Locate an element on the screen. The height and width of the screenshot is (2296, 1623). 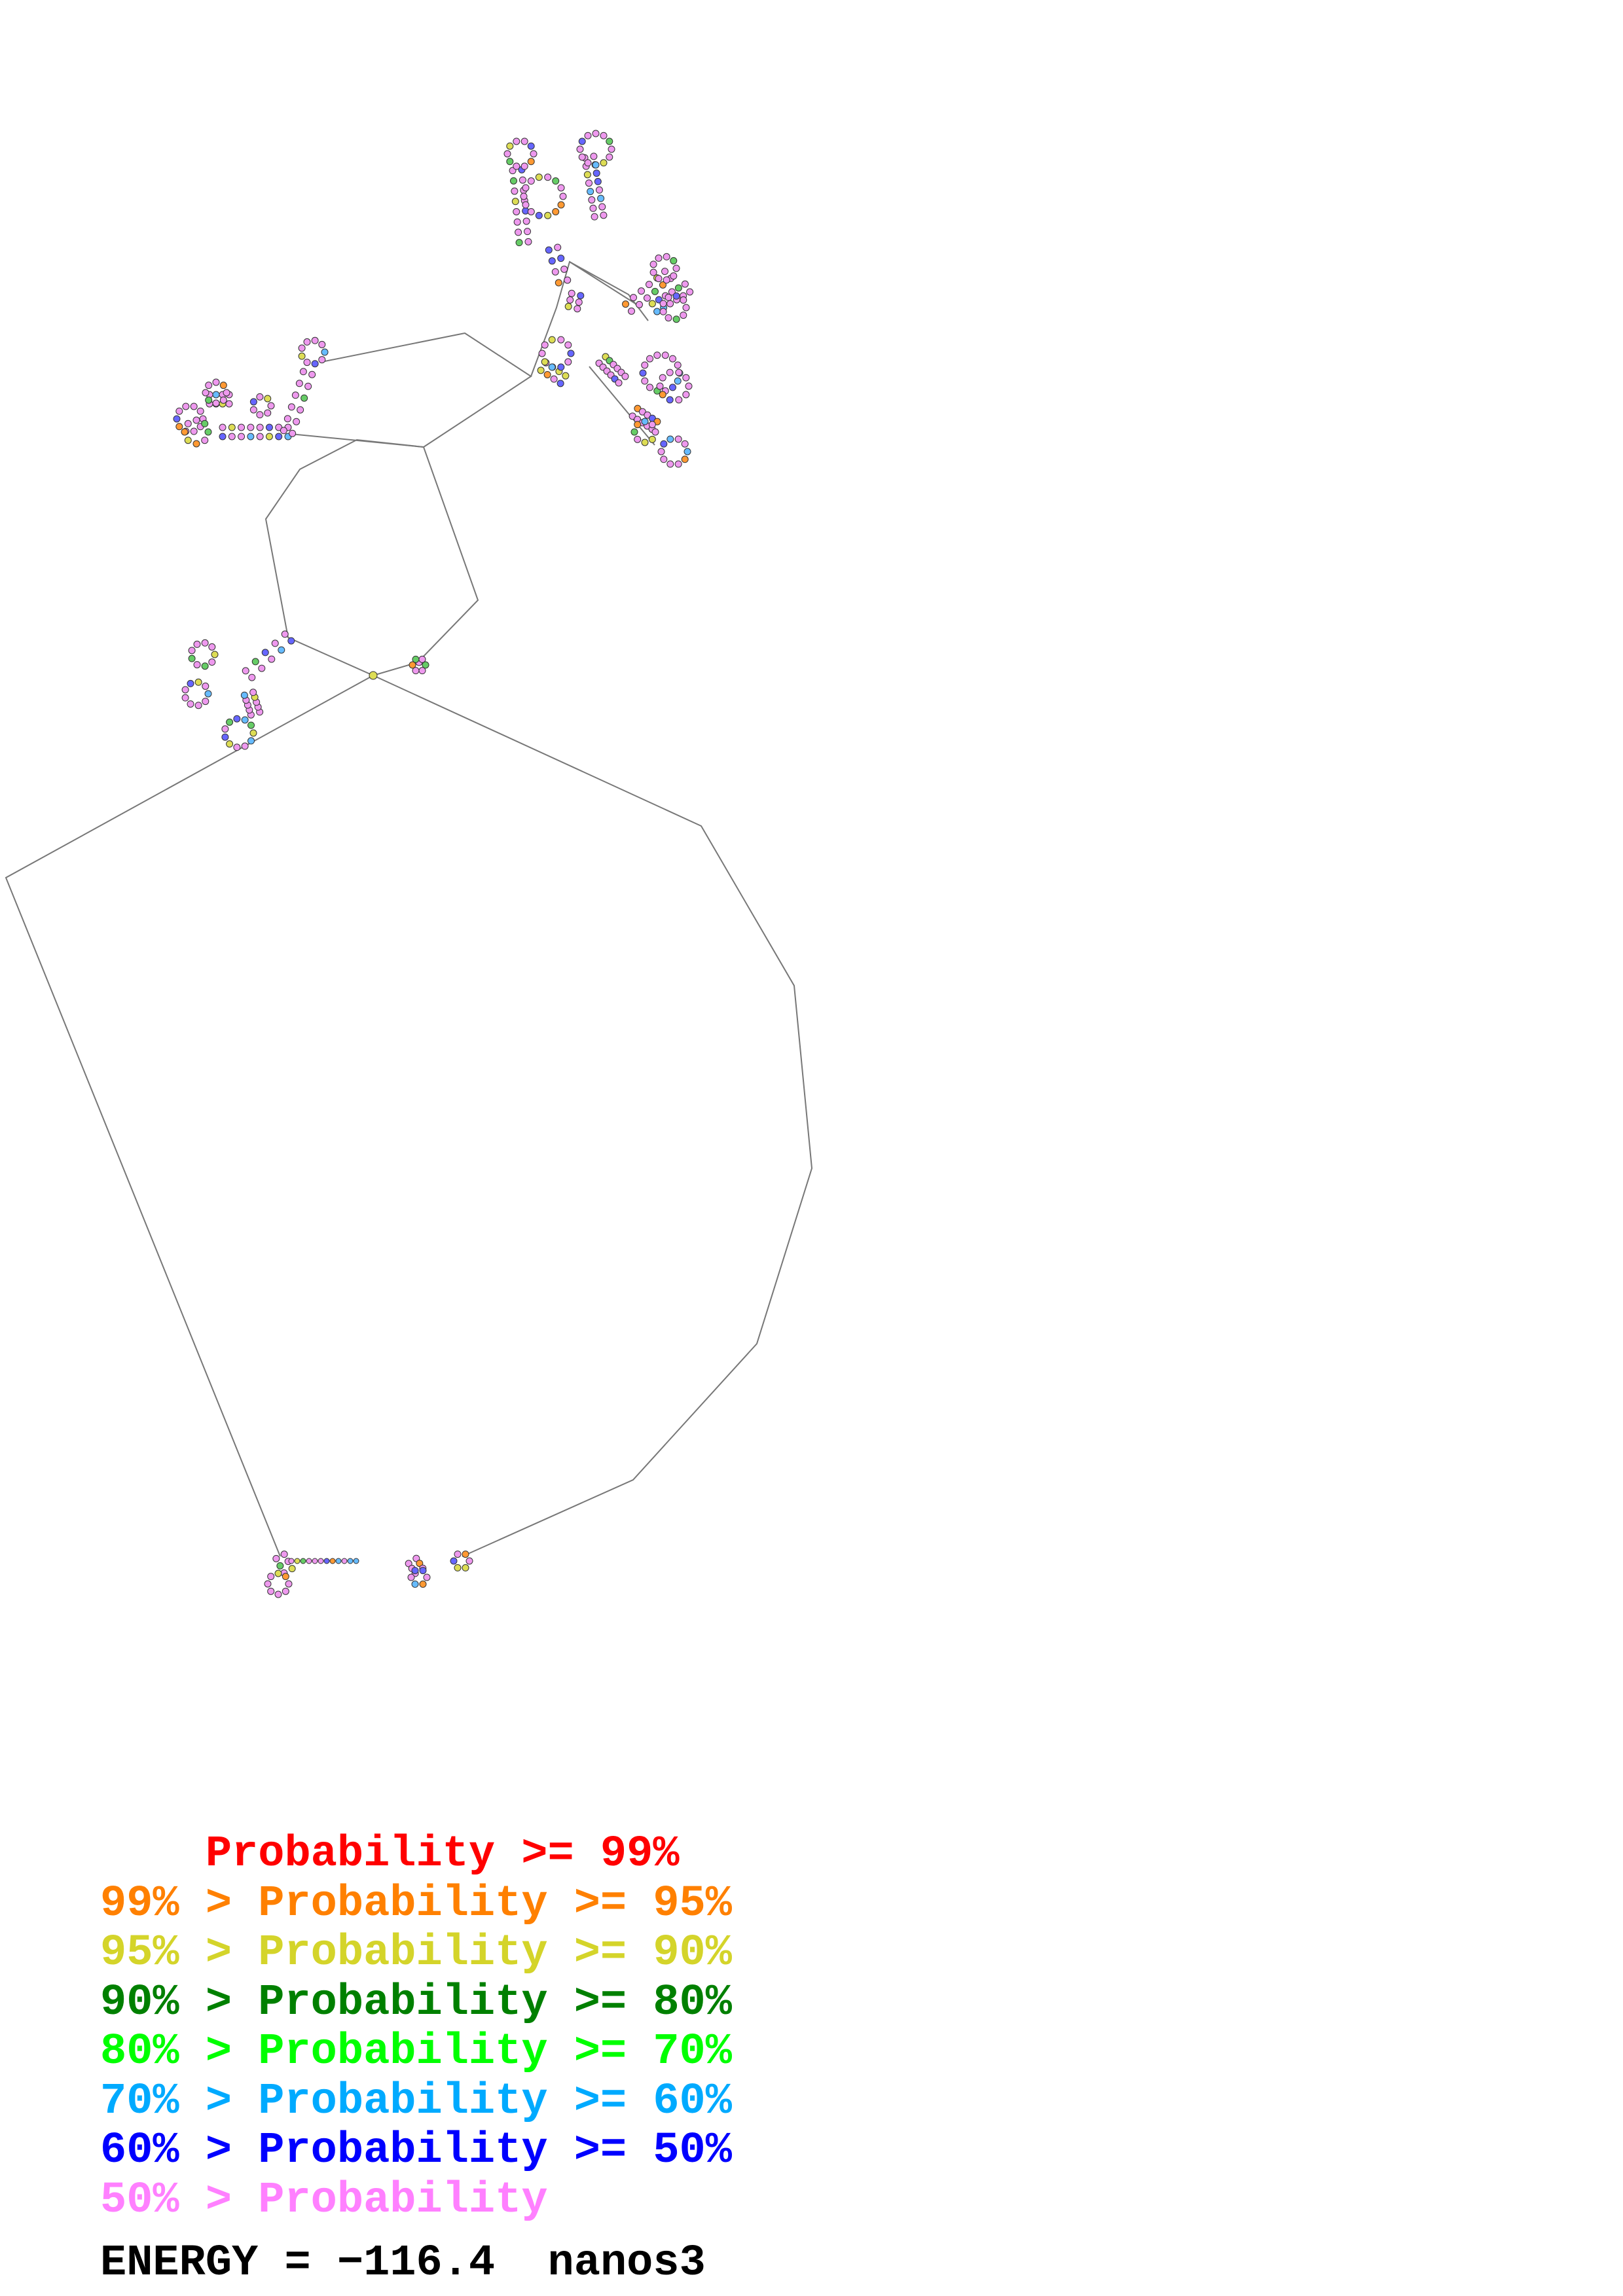
legend-entry: 90% > Probability >= 80% is located at coordinates (416, 2003).